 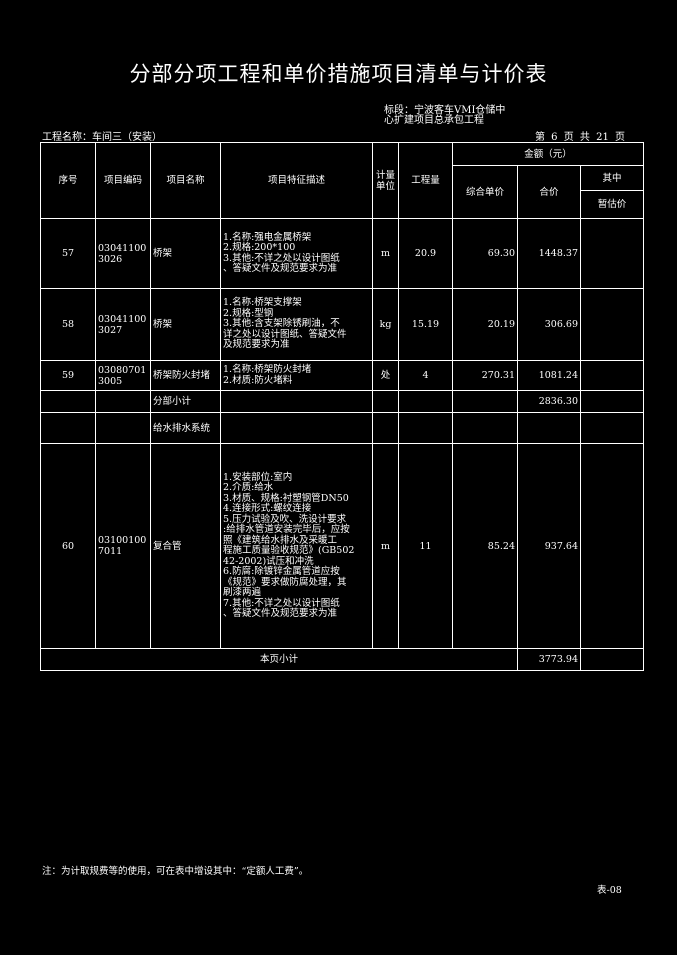 What do you see at coordinates (68, 375) in the screenshot?
I see `row-seq: 59` at bounding box center [68, 375].